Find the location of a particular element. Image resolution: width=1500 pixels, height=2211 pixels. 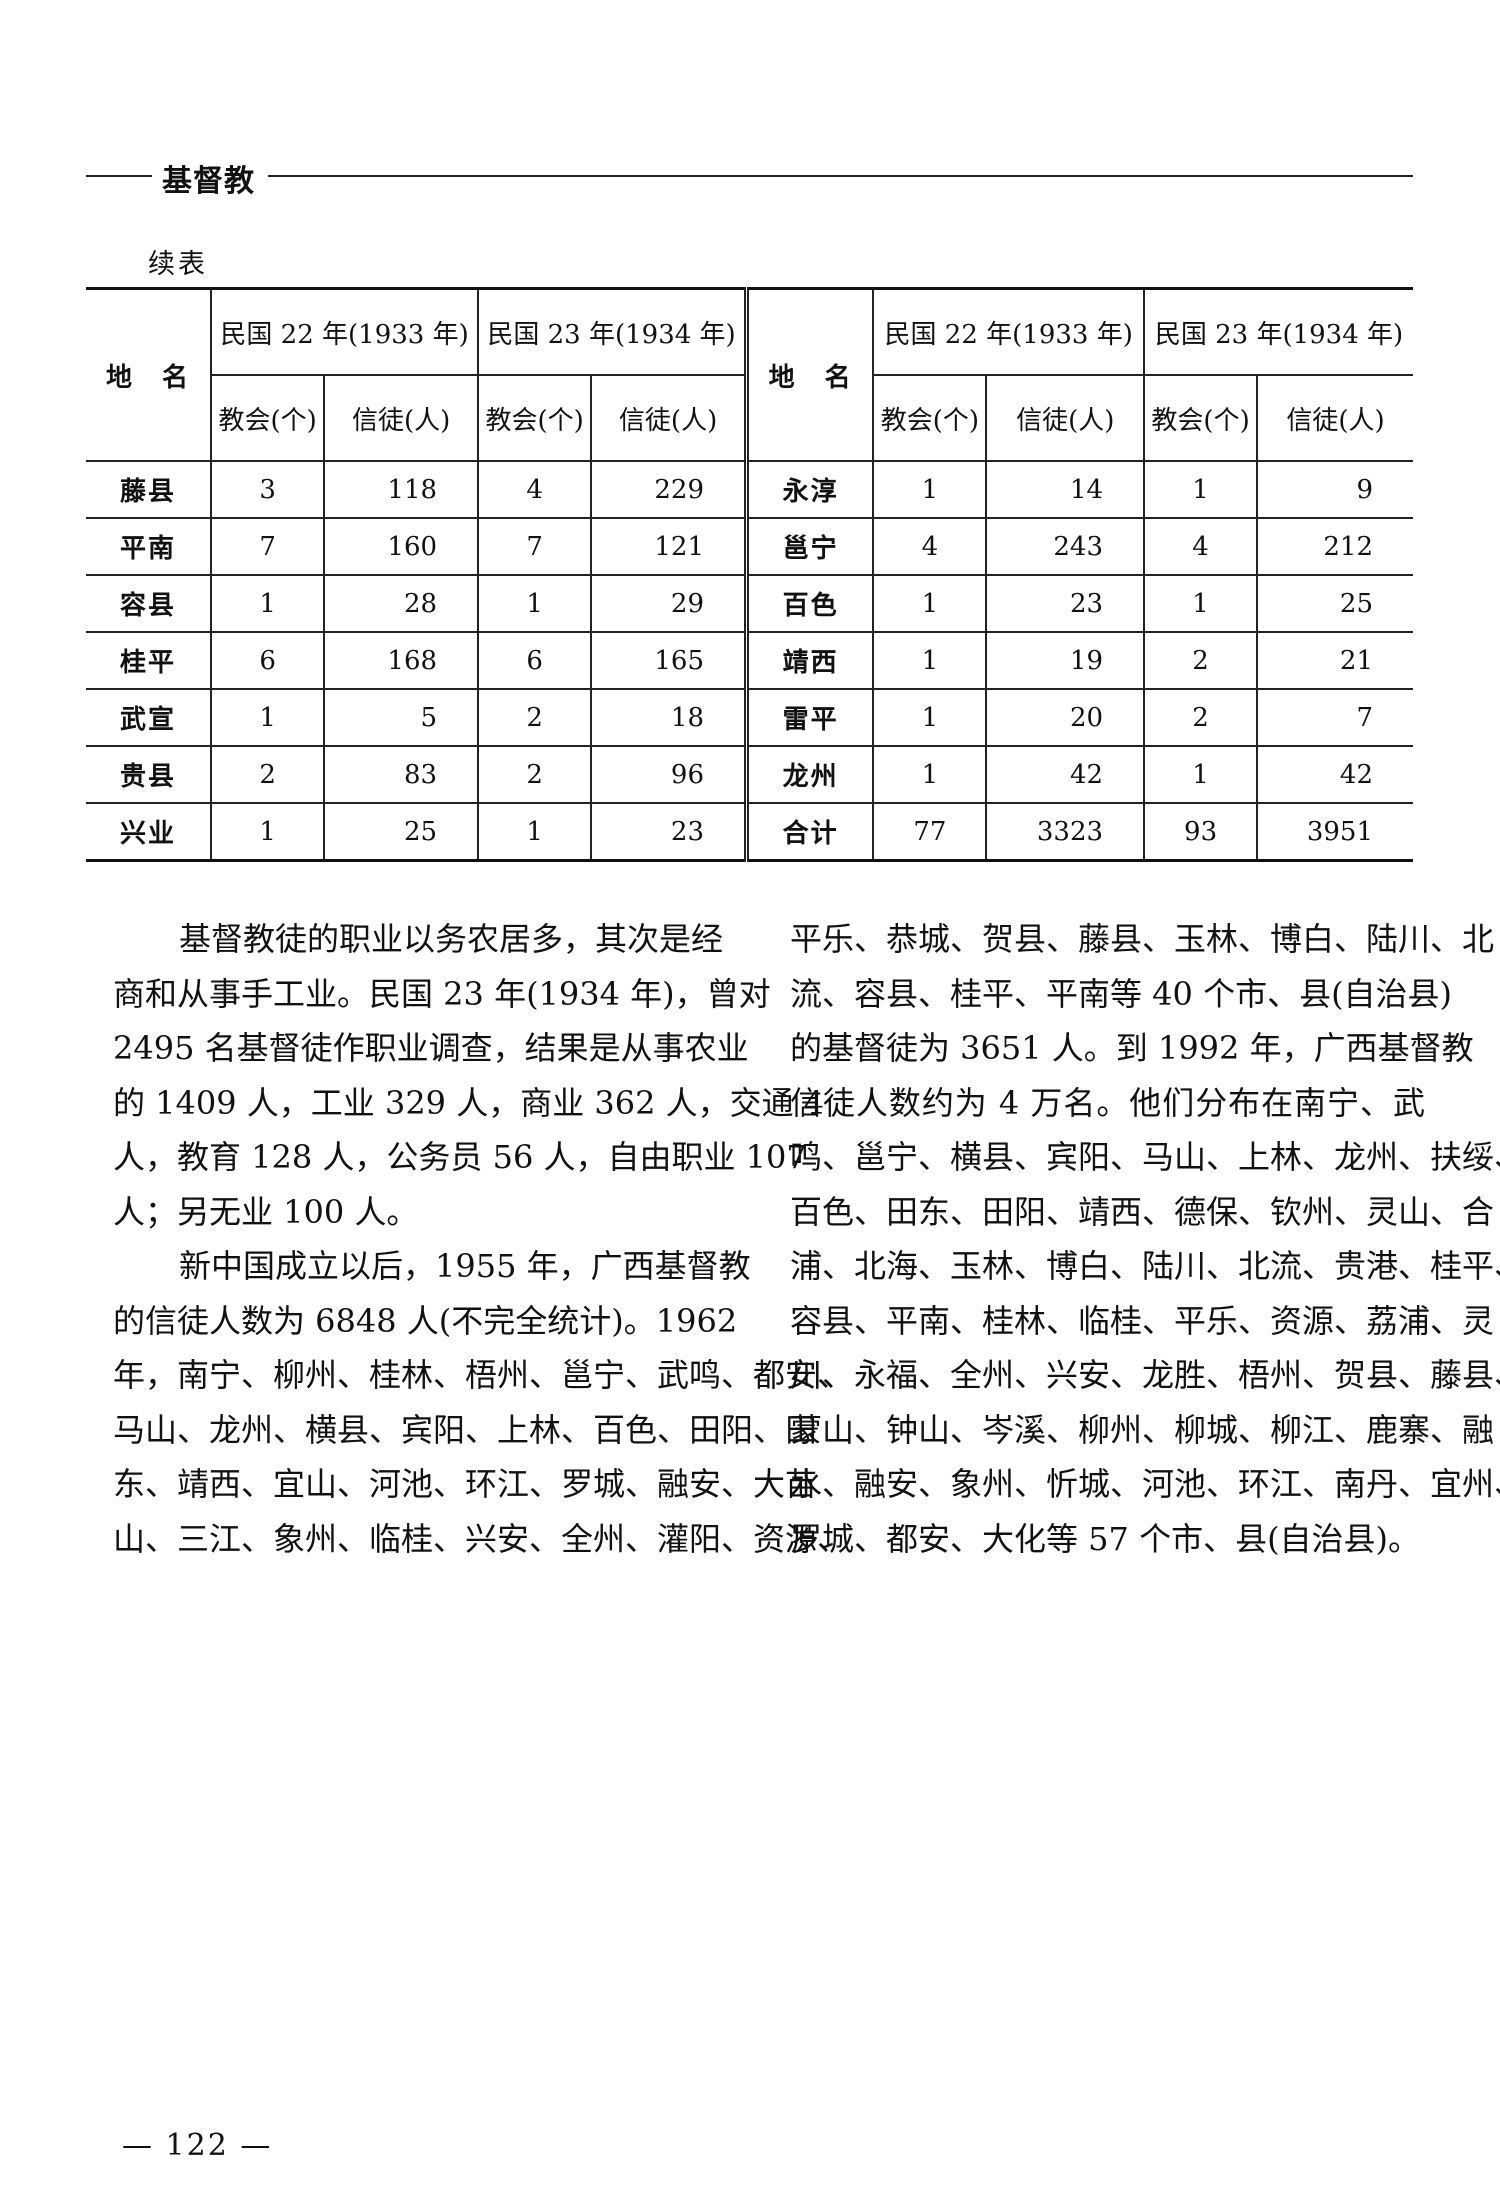

place-name-cell: 龙州 is located at coordinates (810, 774).